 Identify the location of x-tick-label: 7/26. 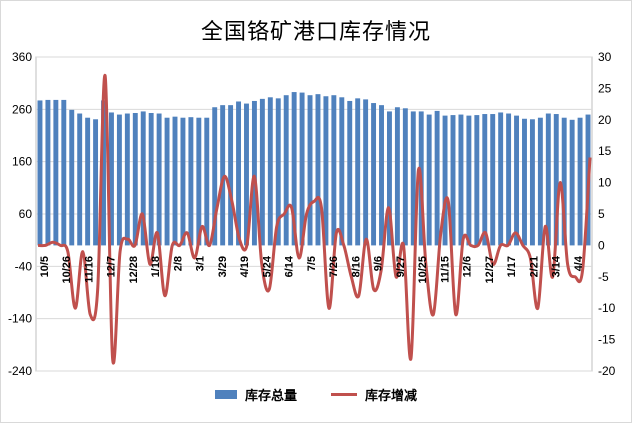
(334, 266).